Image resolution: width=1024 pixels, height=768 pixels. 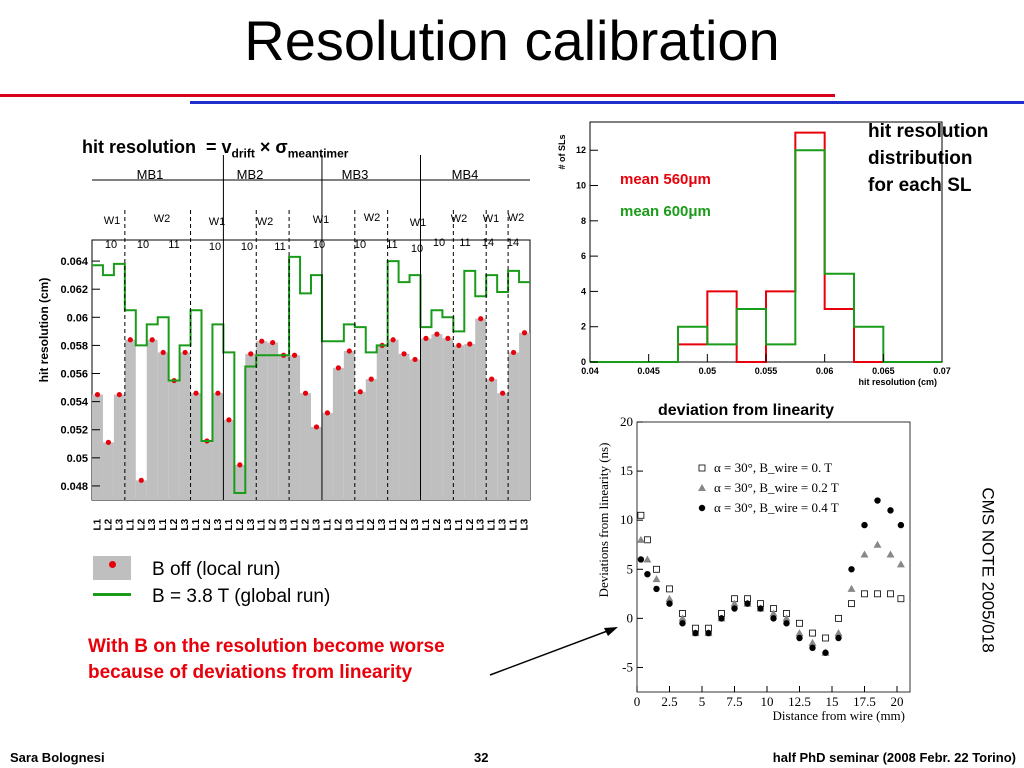 What do you see at coordinates (266, 646) in the screenshot?
I see `red-note-line1: With B on the resolution become worse` at bounding box center [266, 646].